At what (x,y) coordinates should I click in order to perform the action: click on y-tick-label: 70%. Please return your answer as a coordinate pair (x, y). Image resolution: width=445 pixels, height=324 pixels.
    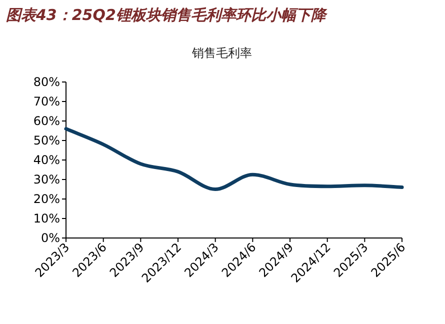
    Looking at the image, I should click on (46, 101).